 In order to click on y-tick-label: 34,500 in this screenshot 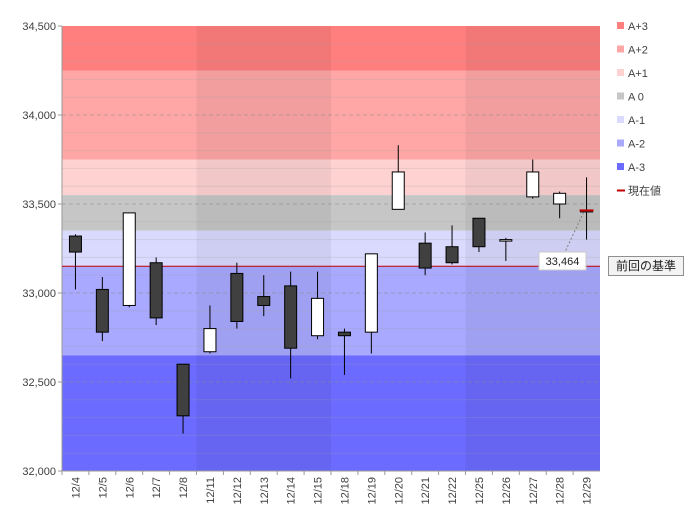, I will do `click(39, 27)`.